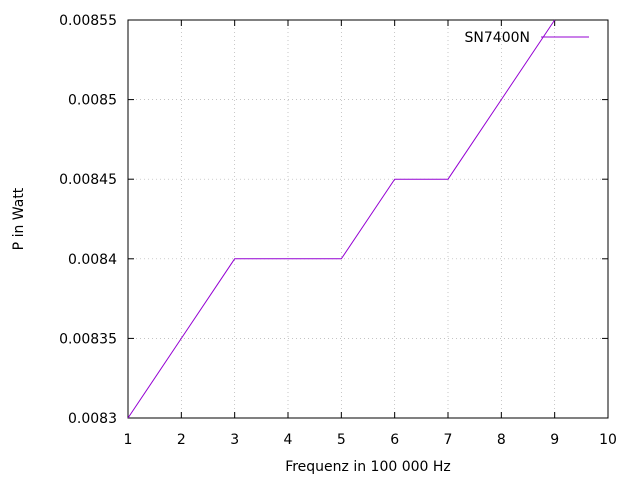 The height and width of the screenshot is (480, 640). I want to click on y-tick-label: 0.00855, so click(88, 21).